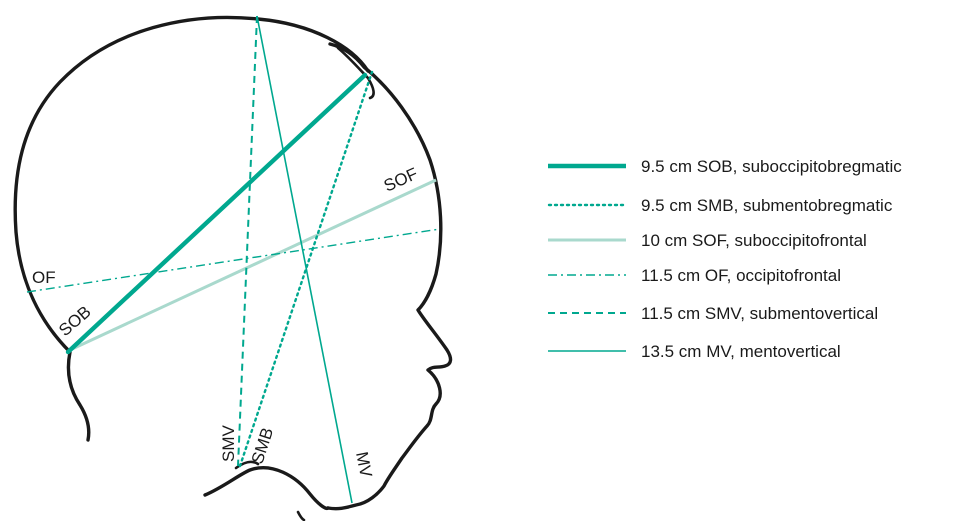 This screenshot has height=521, width=972. What do you see at coordinates (228, 444) in the screenshot?
I see `label-smv: SMV` at bounding box center [228, 444].